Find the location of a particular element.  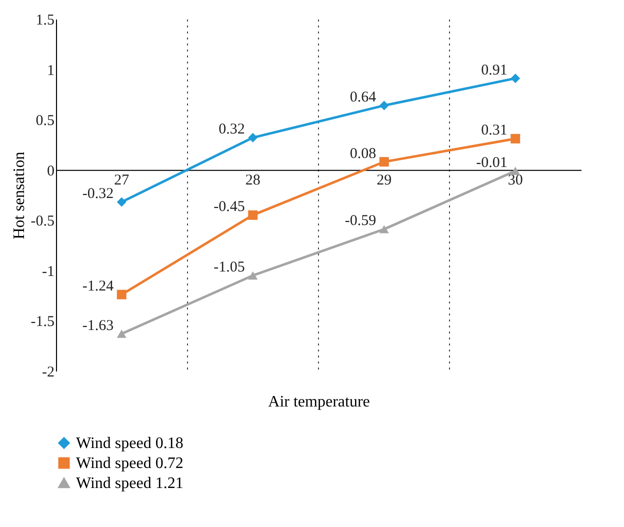

legend-label: Wind speed 0.72 is located at coordinates (130, 463).